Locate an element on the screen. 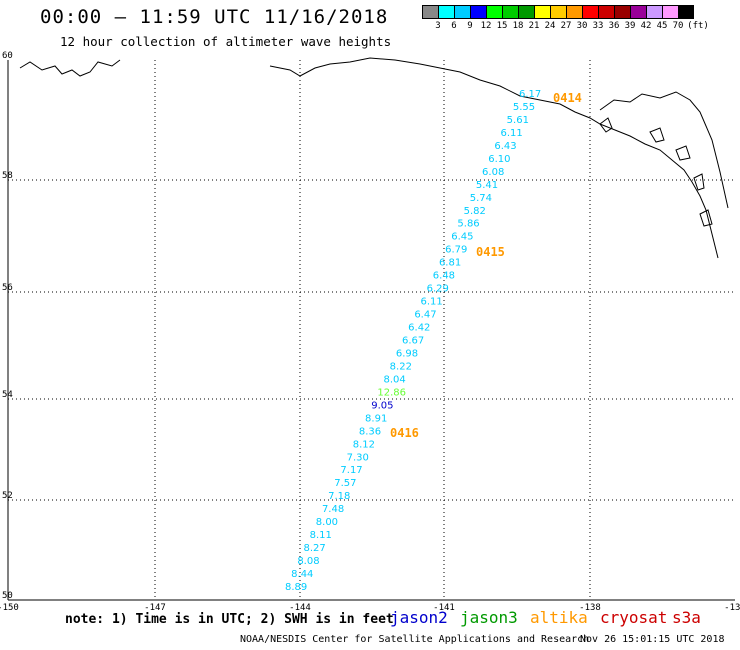 The image size is (740, 650). wave-height-value: 8.22 is located at coordinates (401, 366).